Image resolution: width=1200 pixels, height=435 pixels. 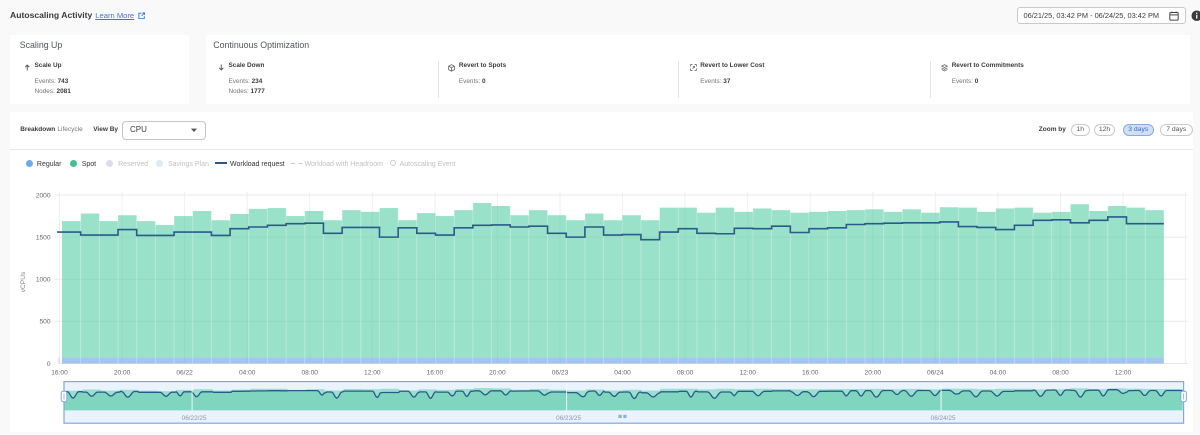 What do you see at coordinates (23, 281) in the screenshot?
I see `svg-text: vCPUs` at bounding box center [23, 281].